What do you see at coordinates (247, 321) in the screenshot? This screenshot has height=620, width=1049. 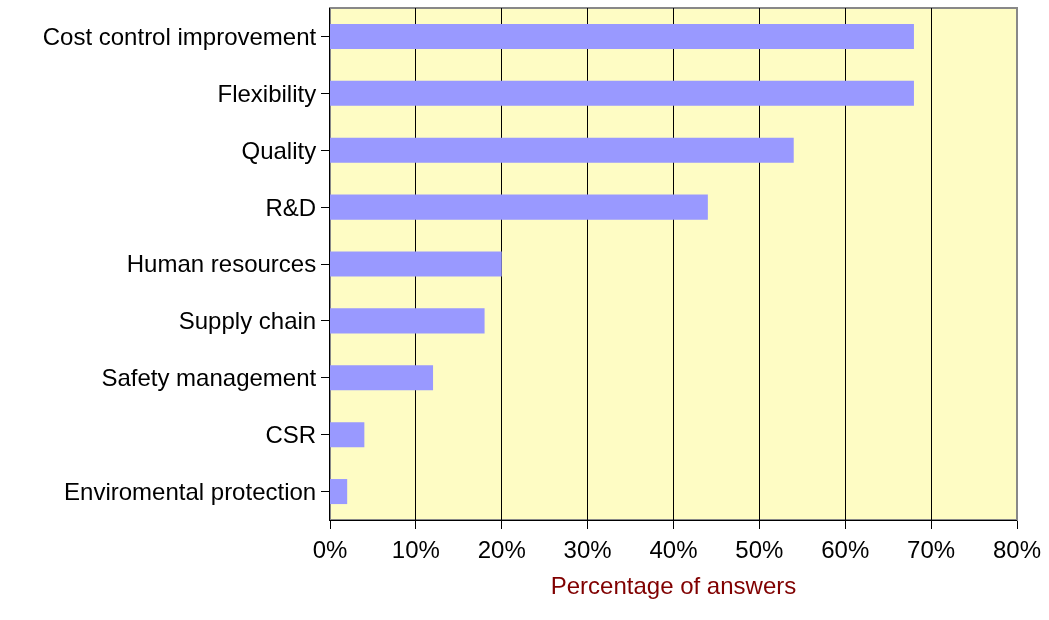 I see `y-tick-label: Supply chain` at bounding box center [247, 321].